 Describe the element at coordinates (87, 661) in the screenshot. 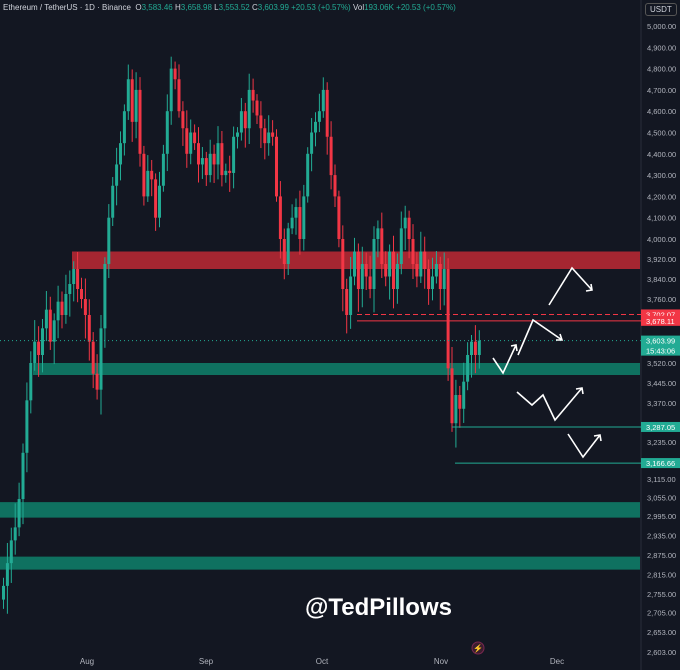

I see `x-tick-label: Aug` at that location.